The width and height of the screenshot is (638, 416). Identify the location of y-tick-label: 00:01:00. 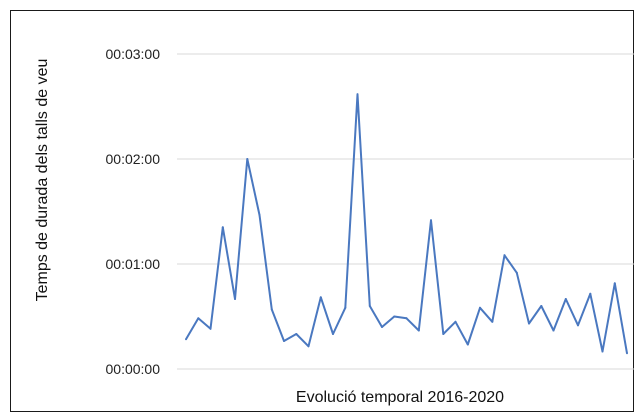
(133, 264).